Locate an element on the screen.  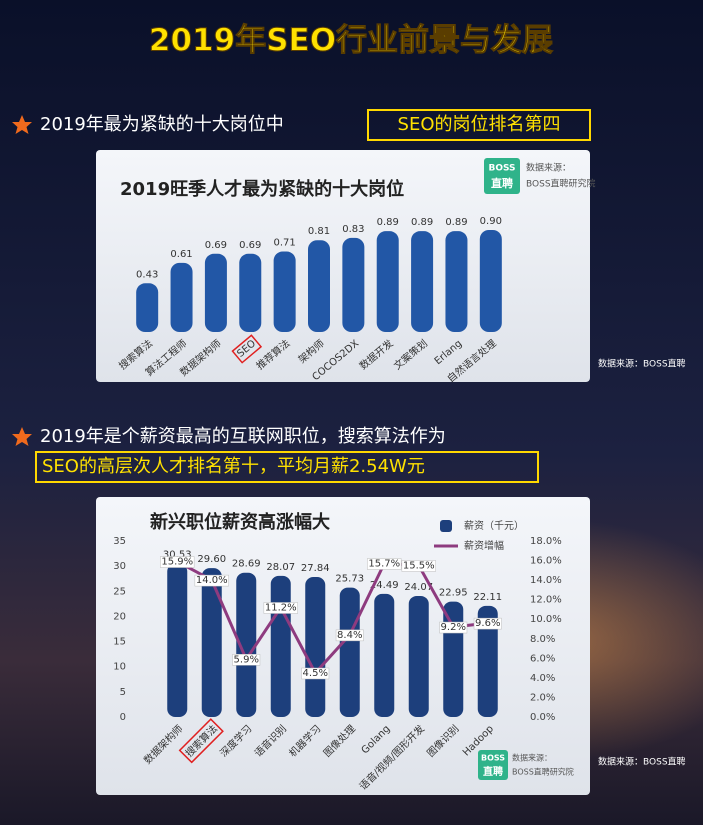
y2-tick-label: 16.0% is located at coordinates (546, 561).